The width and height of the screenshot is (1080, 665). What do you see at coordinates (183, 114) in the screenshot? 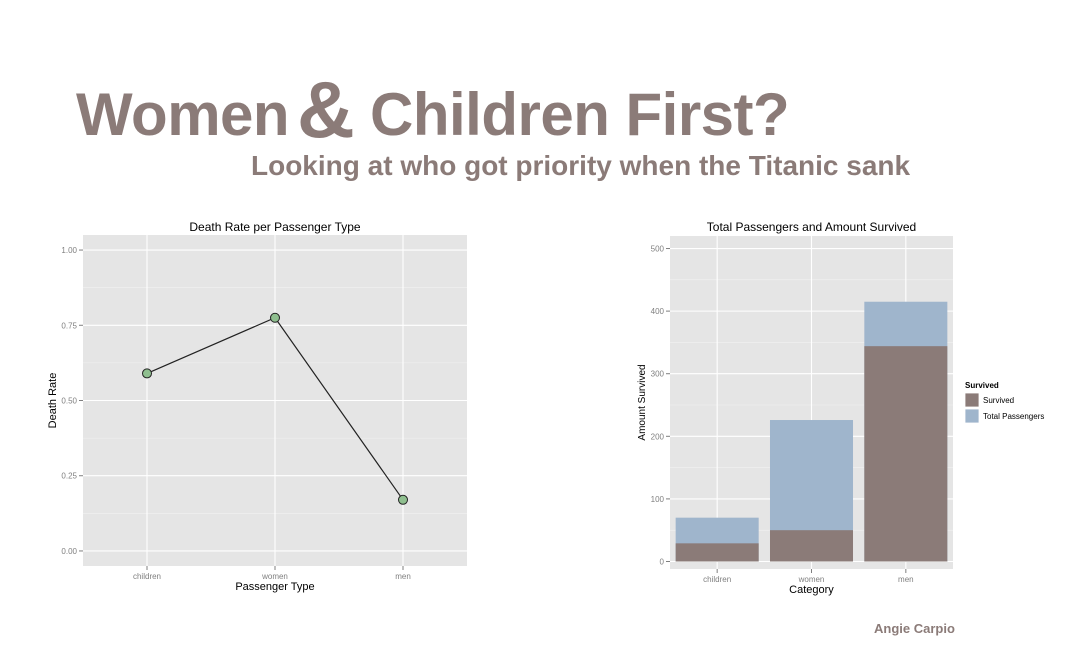
I see `title-women: Women` at bounding box center [183, 114].